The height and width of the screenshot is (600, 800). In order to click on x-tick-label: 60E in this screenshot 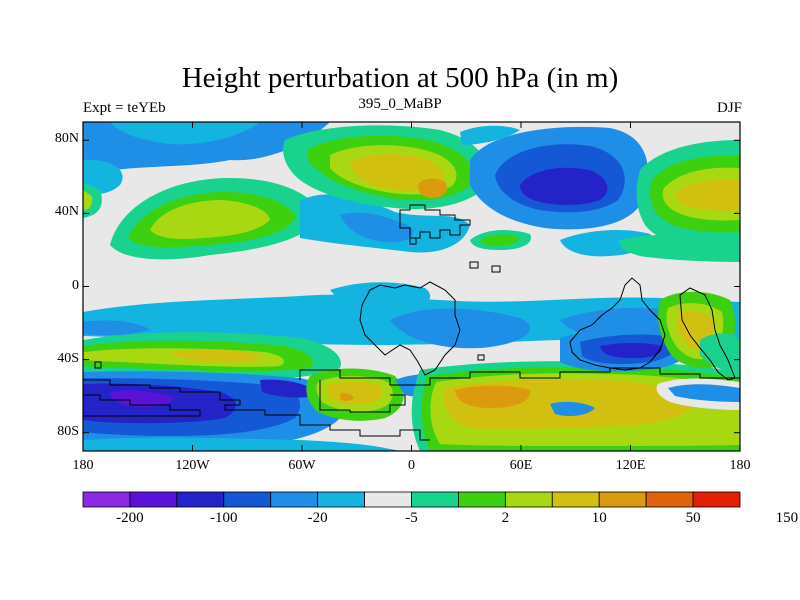, I will do `click(521, 465)`.